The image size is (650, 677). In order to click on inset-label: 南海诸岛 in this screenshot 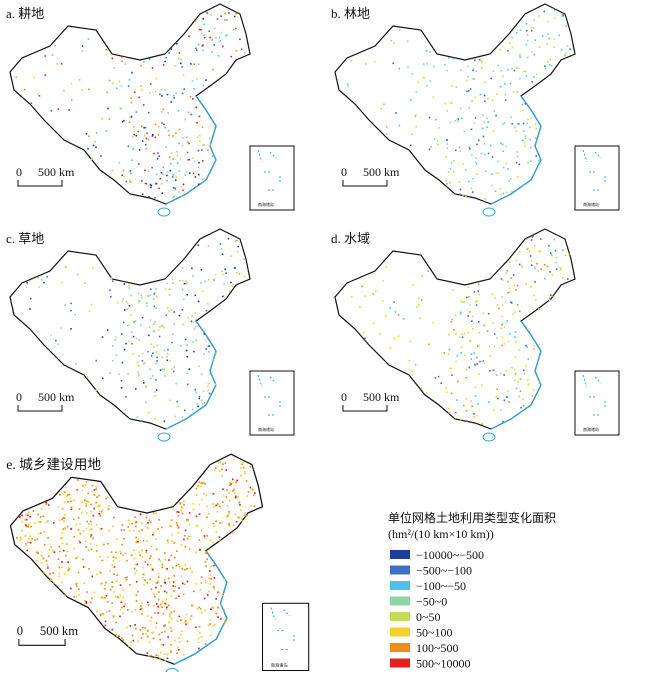, I will do `click(591, 429)`.